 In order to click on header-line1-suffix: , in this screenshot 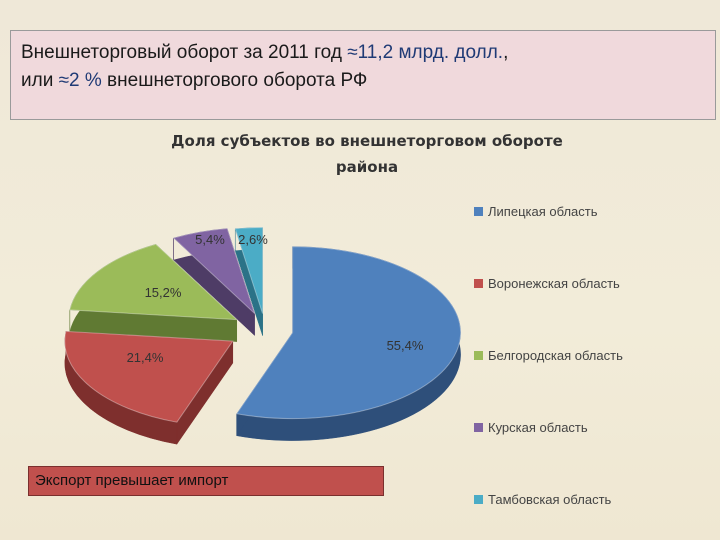, I will do `click(506, 52)`.